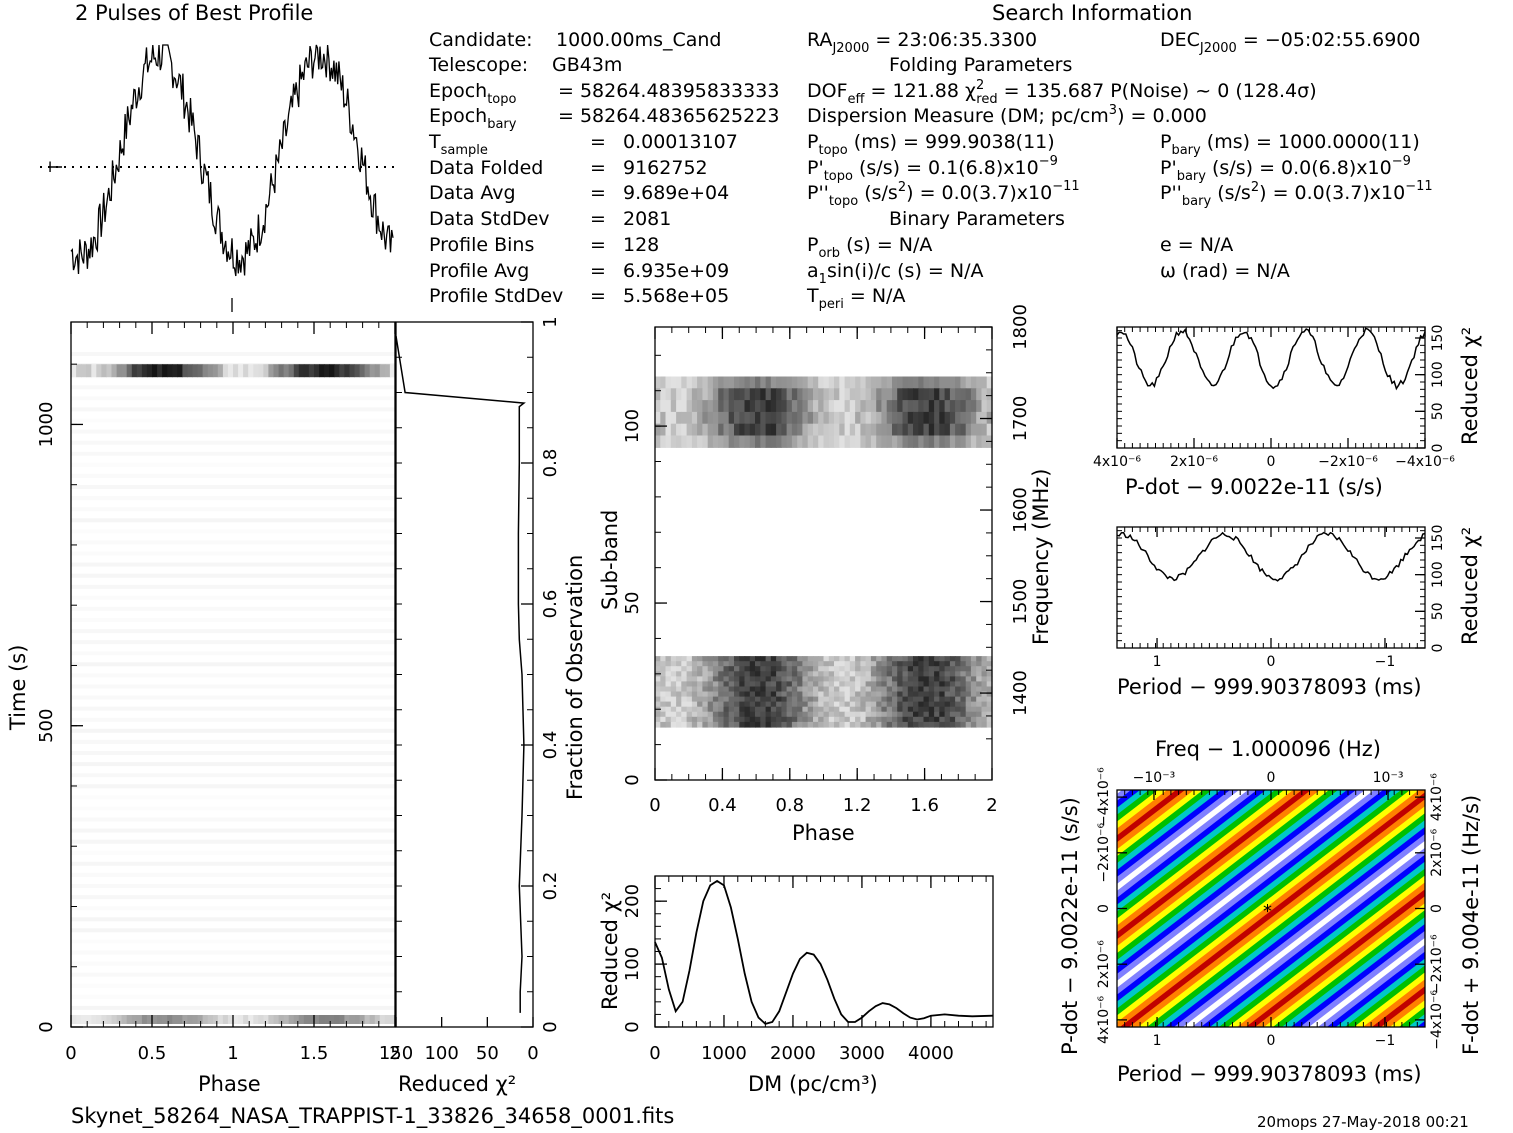  What do you see at coordinates (1438, 338) in the screenshot?
I see `pdot-ytick: 150` at bounding box center [1438, 338].